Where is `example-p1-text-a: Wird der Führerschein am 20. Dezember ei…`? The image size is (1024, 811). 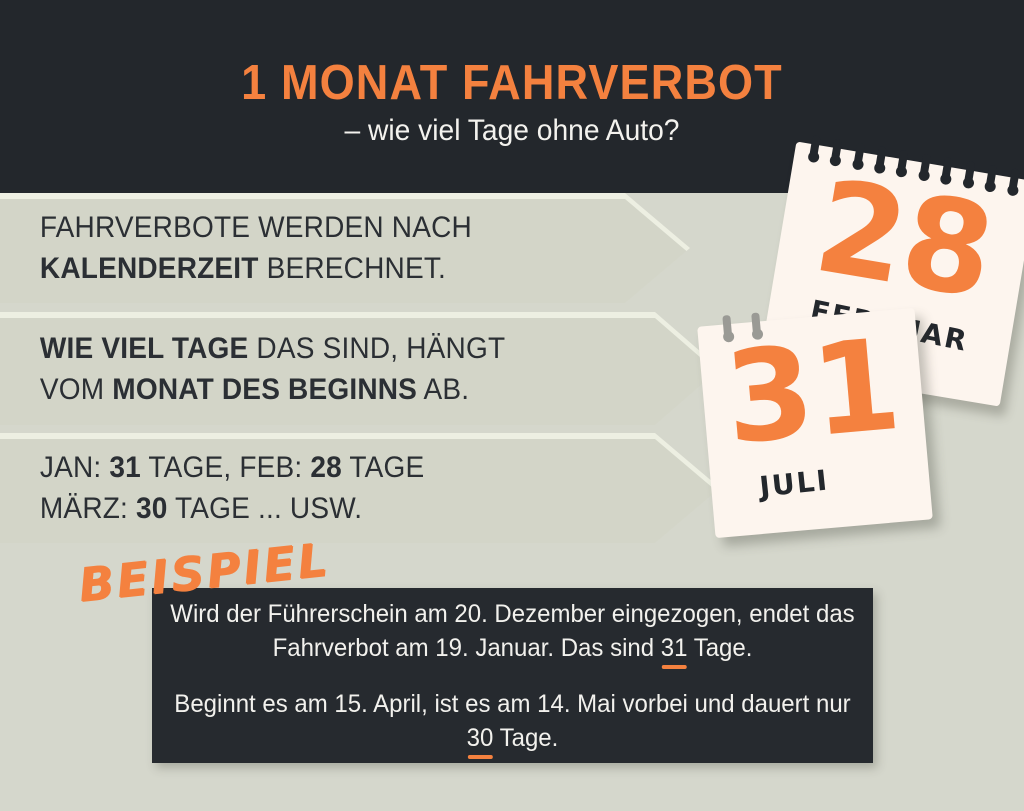
example-p1-text-a: Wird der Führerschein am 20. Dezember ei… is located at coordinates (512, 630).